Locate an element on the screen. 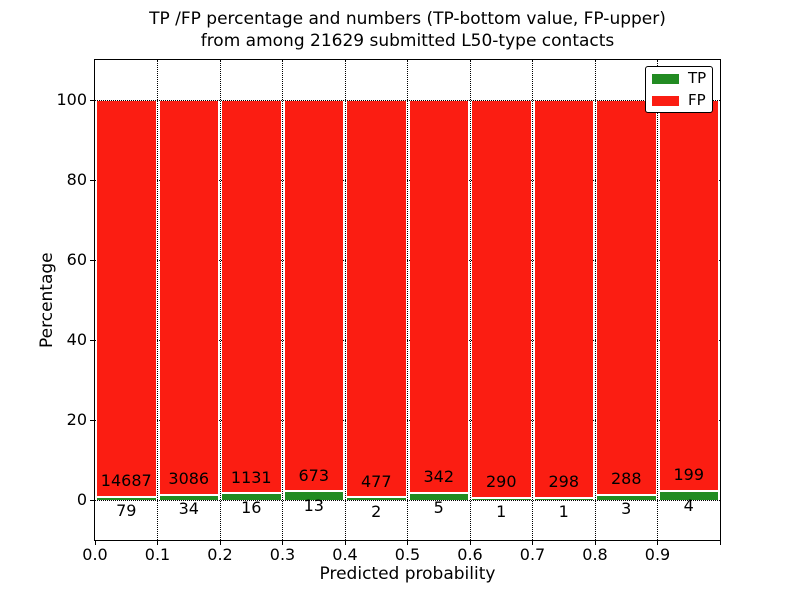 The width and height of the screenshot is (800, 600). x-tick-label: 0.8 is located at coordinates (595, 554).